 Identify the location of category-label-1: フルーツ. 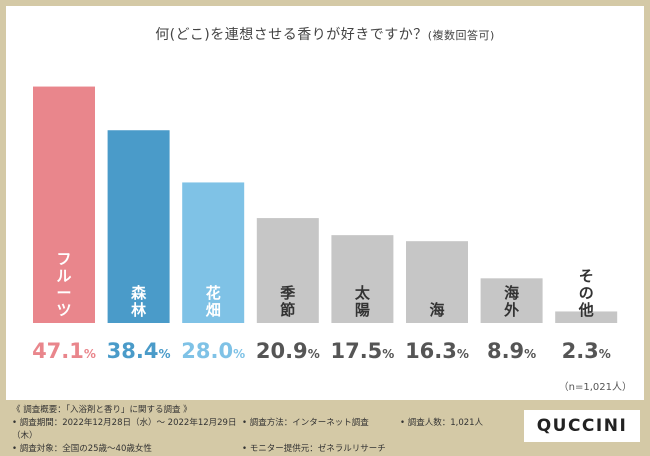
(63, 284).